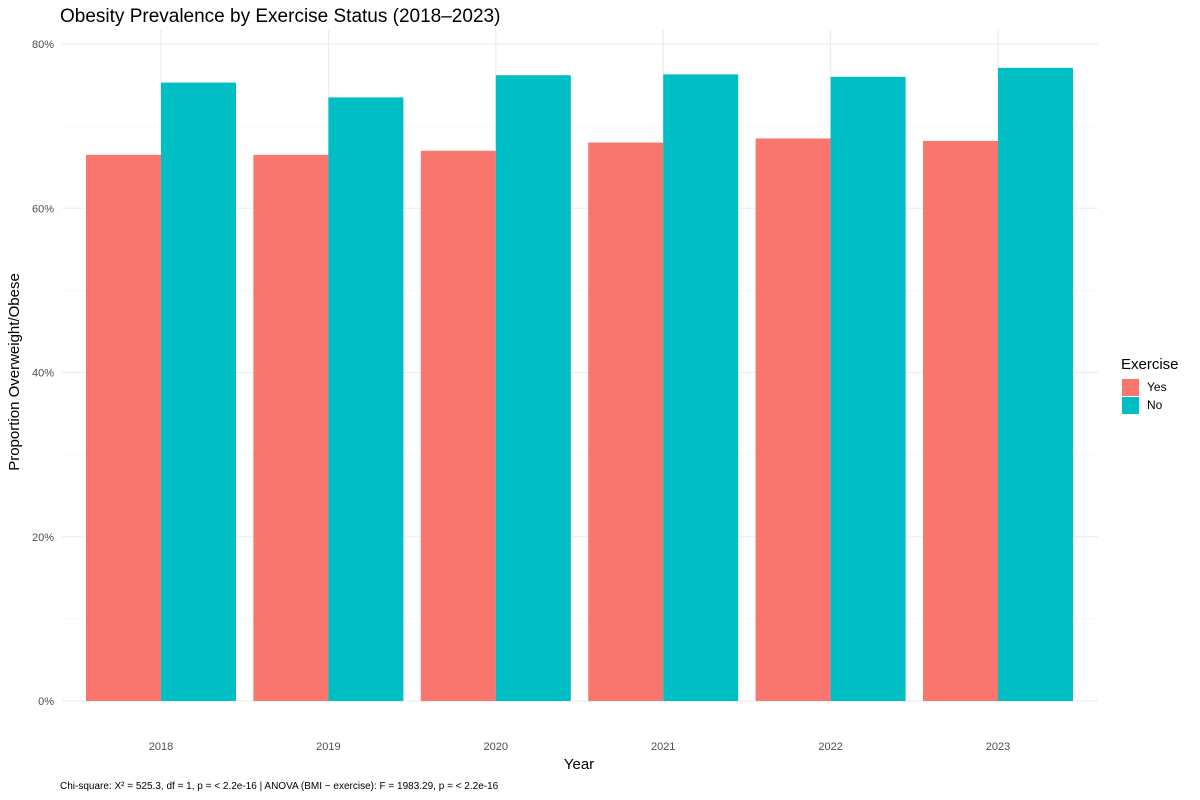 Image resolution: width=1200 pixels, height=800 pixels. Describe the element at coordinates (46, 702) in the screenshot. I see `y-tick-label: 0%` at that location.